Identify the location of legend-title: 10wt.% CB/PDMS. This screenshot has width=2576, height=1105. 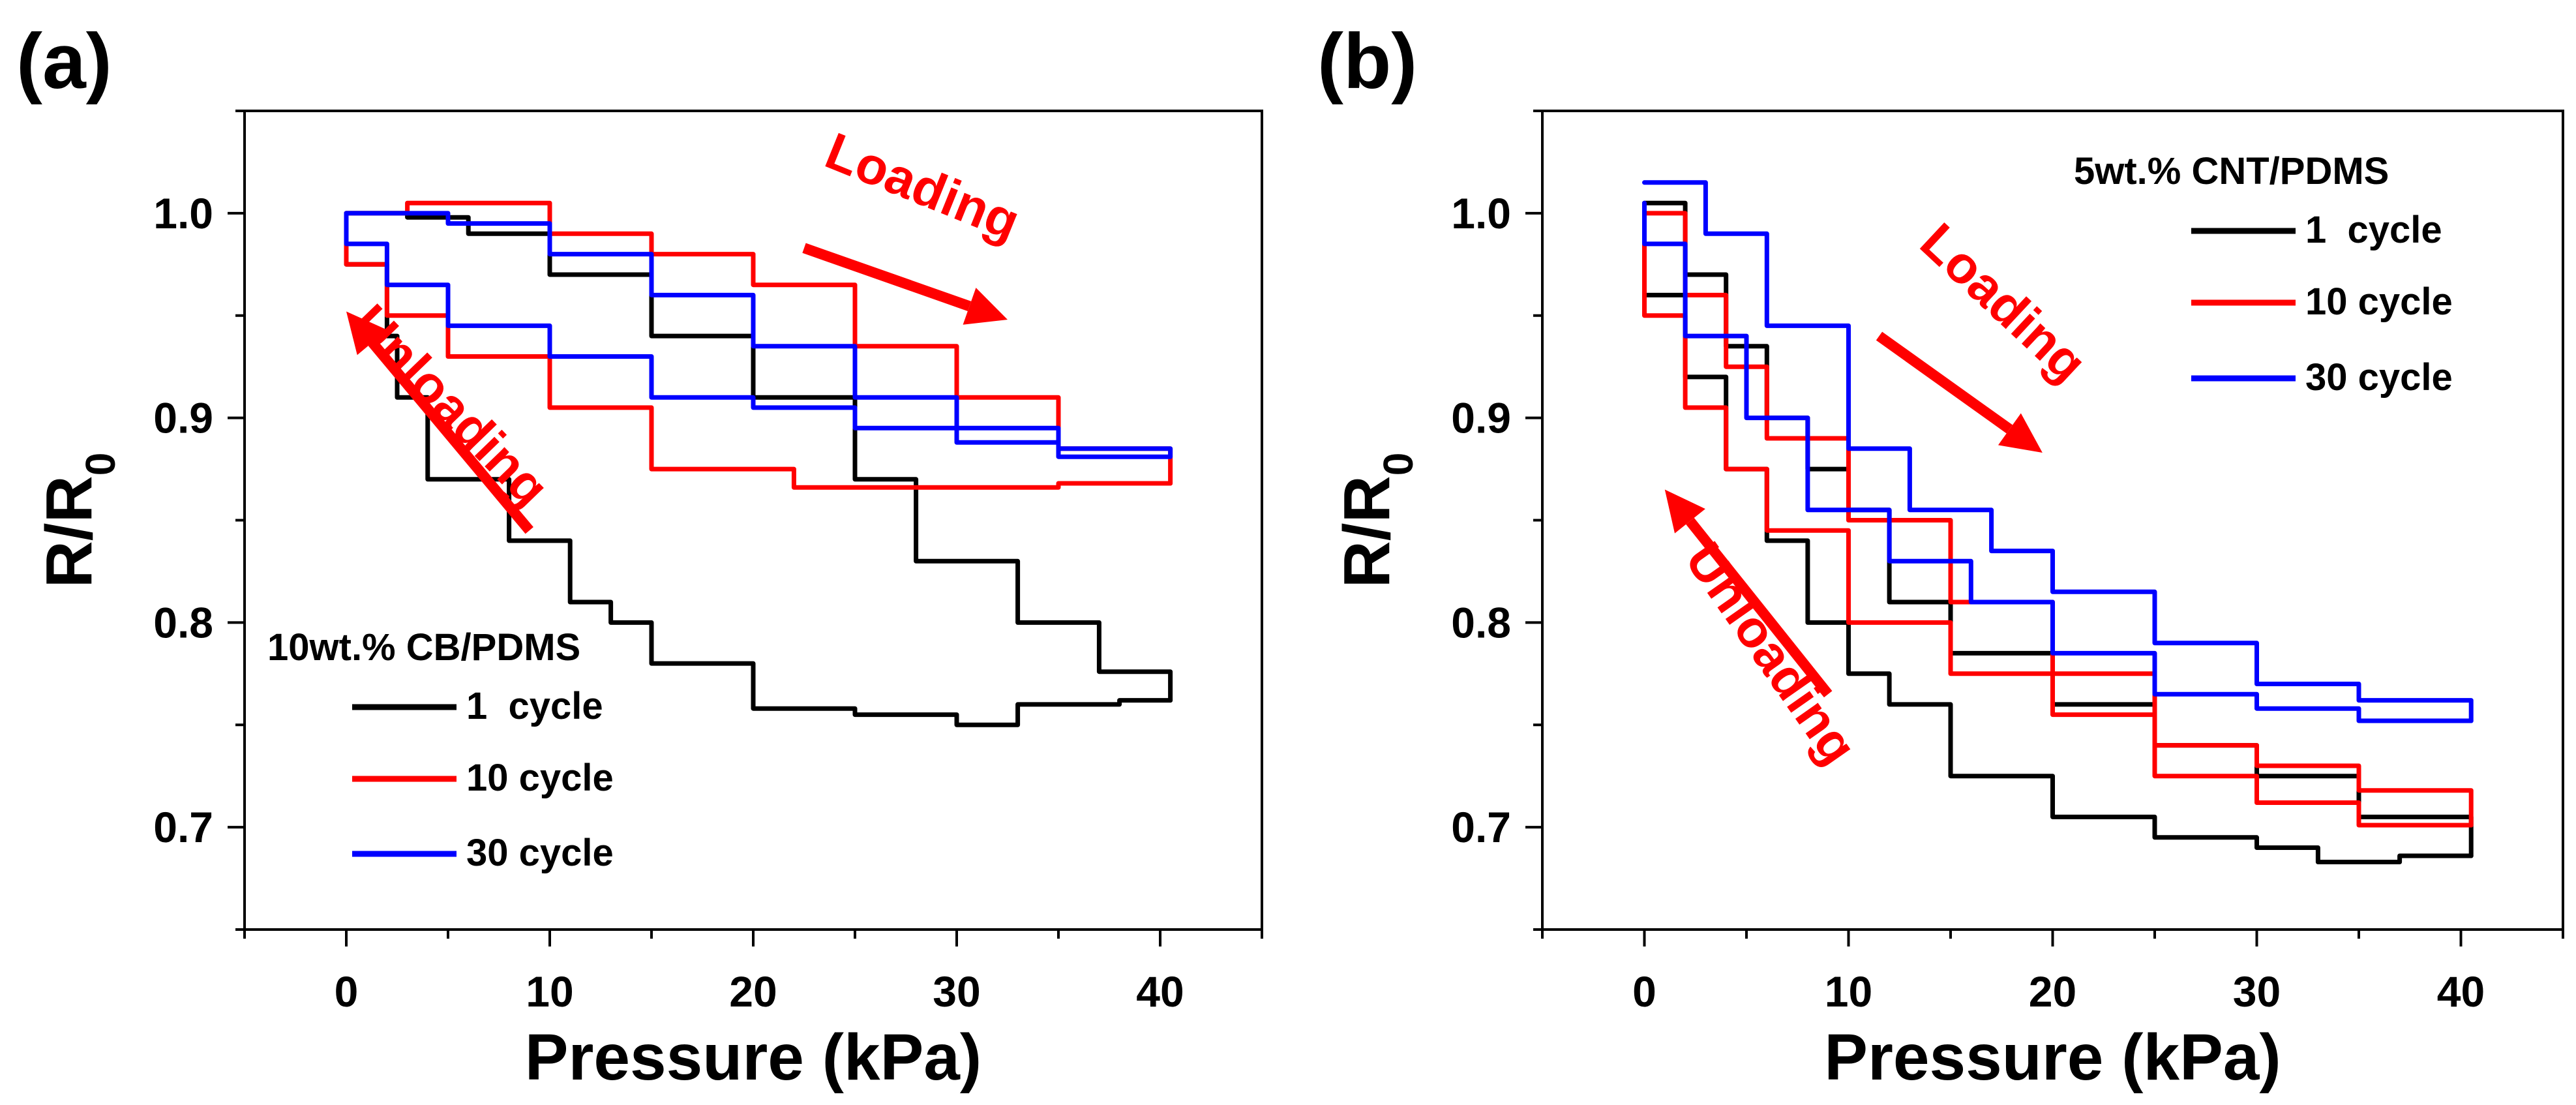
(423, 647).